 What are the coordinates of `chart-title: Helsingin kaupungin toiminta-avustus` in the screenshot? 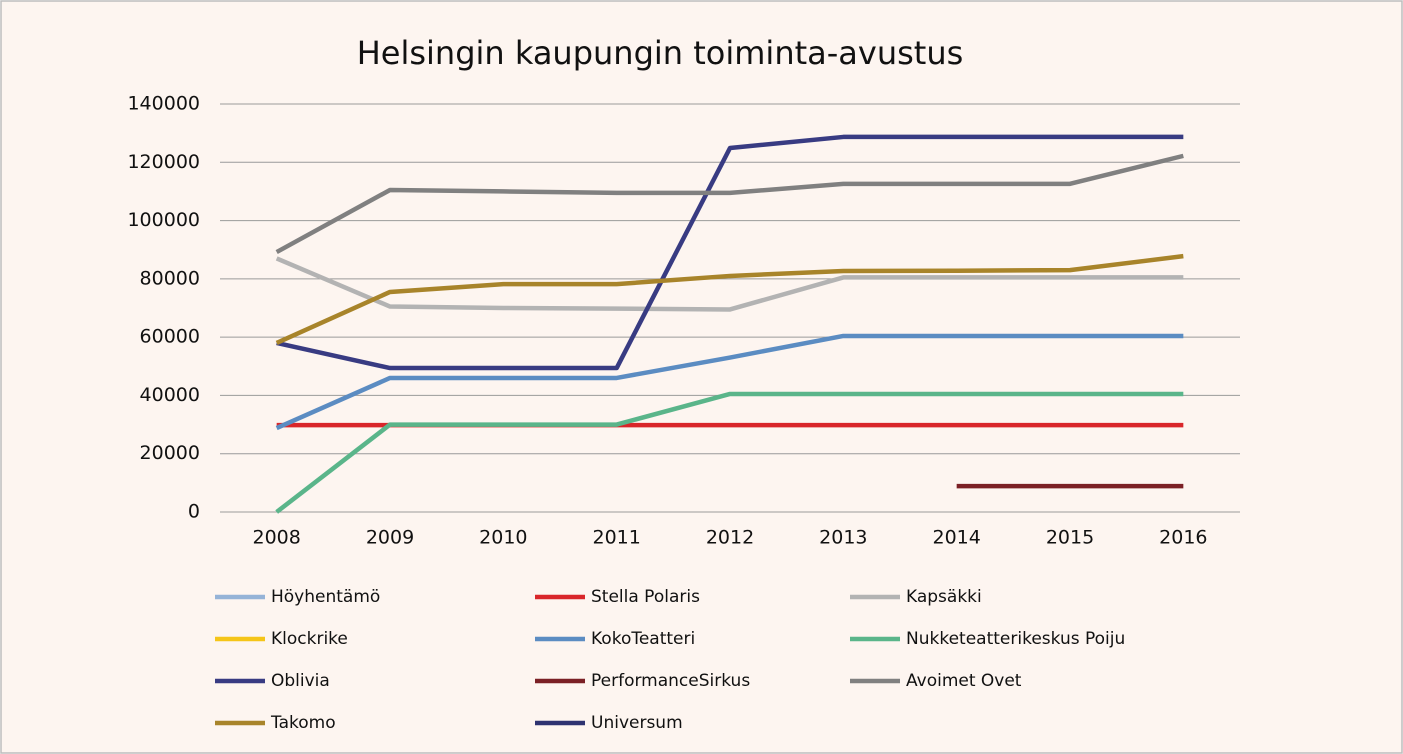 It's located at (660, 53).